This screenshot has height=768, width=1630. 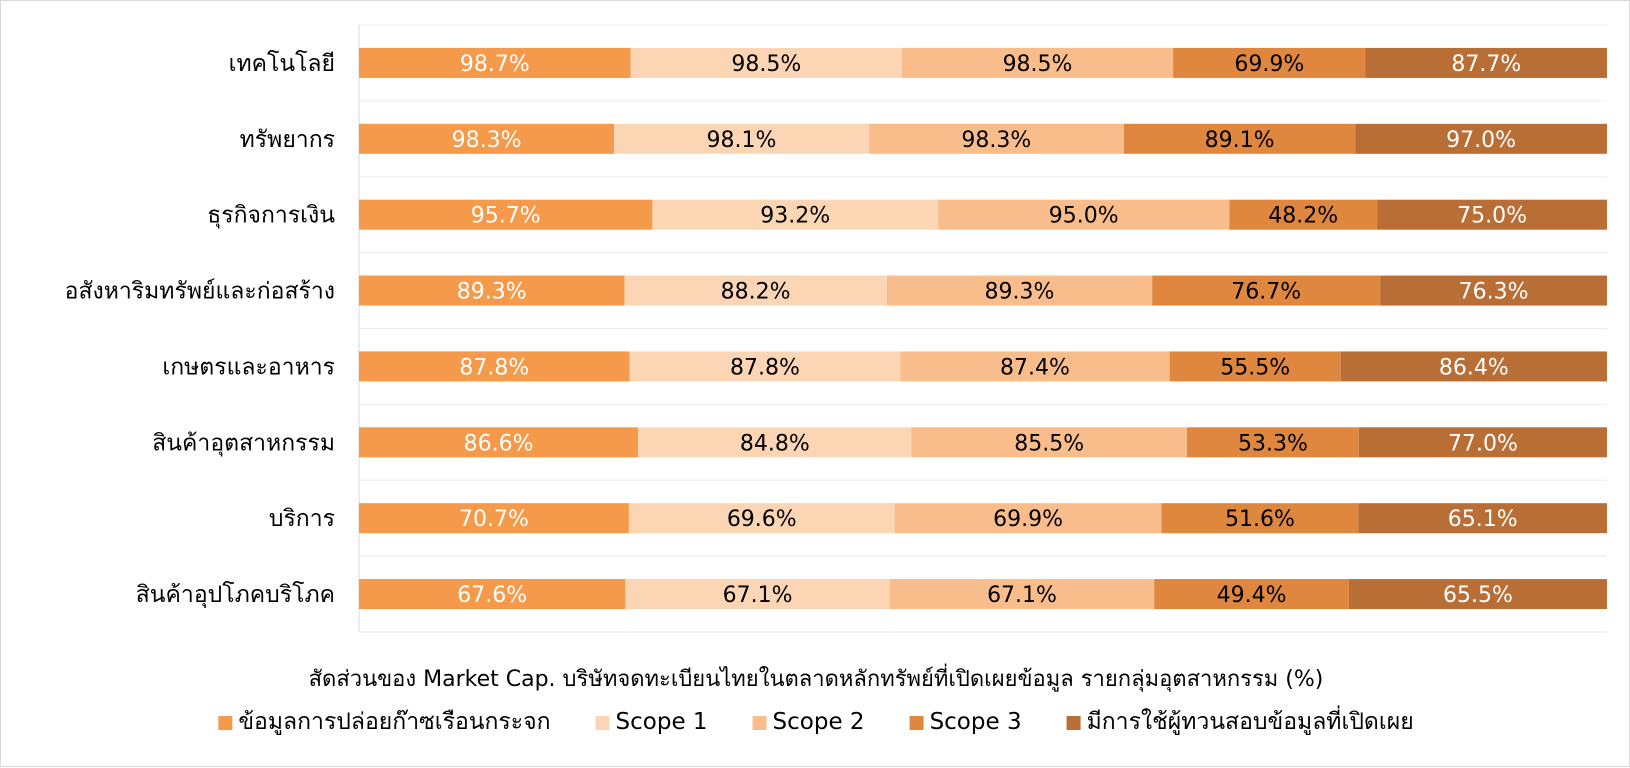 What do you see at coordinates (302, 519) in the screenshot?
I see `category-label: บริการ` at bounding box center [302, 519].